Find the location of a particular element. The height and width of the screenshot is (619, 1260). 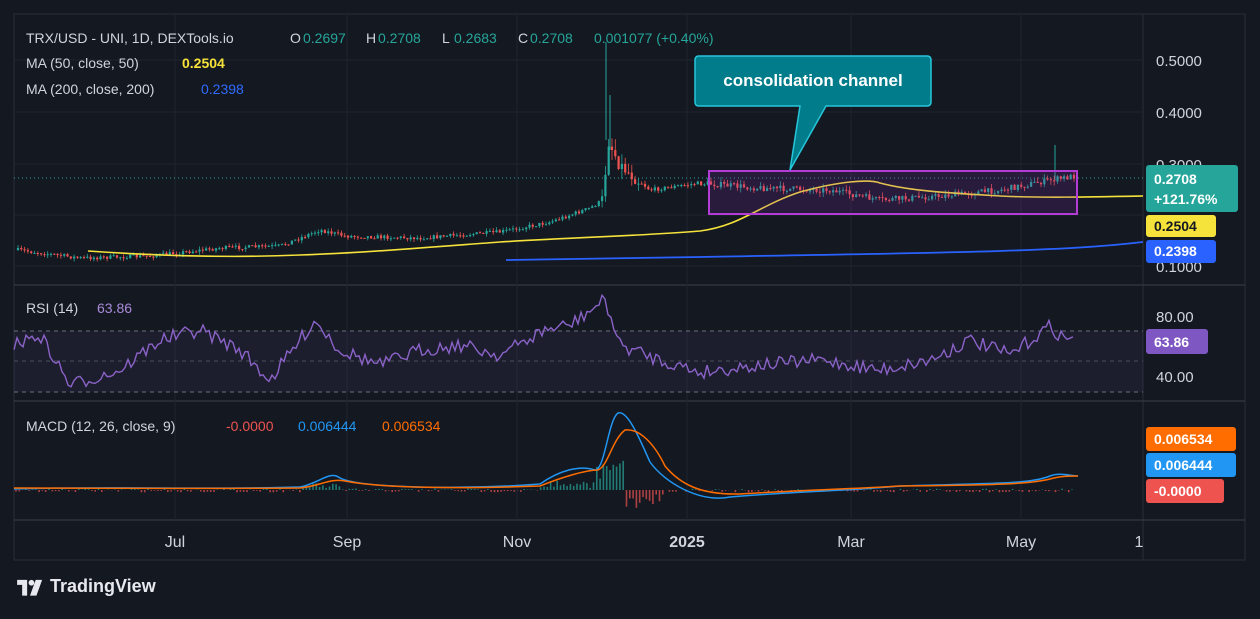

ohlc-value: 0.2697 is located at coordinates (324, 38).